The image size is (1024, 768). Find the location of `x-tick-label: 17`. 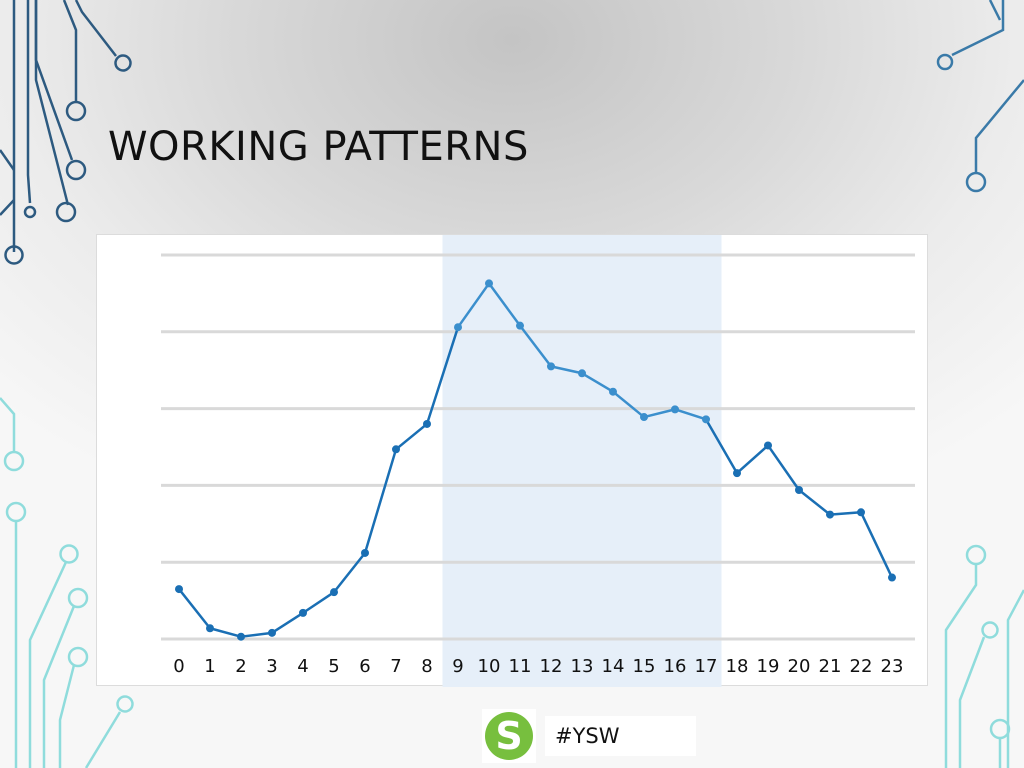

x-tick-label: 17 is located at coordinates (706, 666).